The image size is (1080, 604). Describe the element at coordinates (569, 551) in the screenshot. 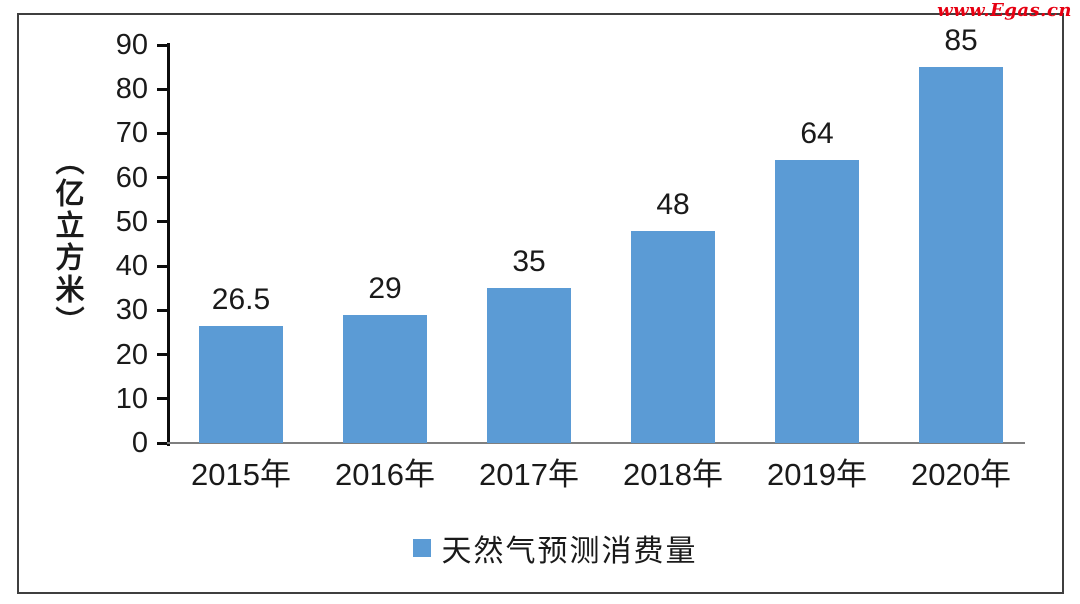

I see `legend-label: 天然气预测消费量` at that location.